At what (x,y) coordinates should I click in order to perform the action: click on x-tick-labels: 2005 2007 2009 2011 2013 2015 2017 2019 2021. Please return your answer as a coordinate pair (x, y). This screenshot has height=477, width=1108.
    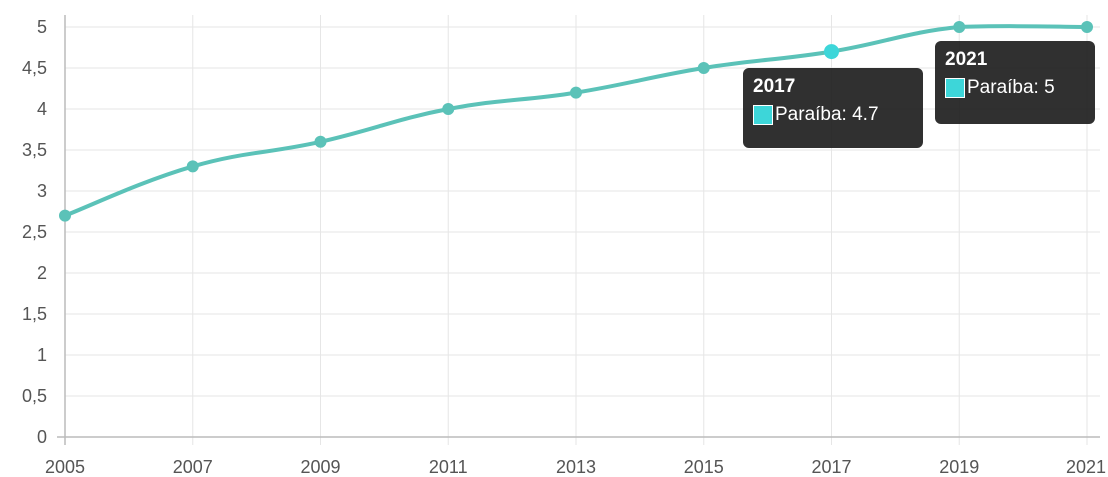
    Looking at the image, I should click on (575, 467).